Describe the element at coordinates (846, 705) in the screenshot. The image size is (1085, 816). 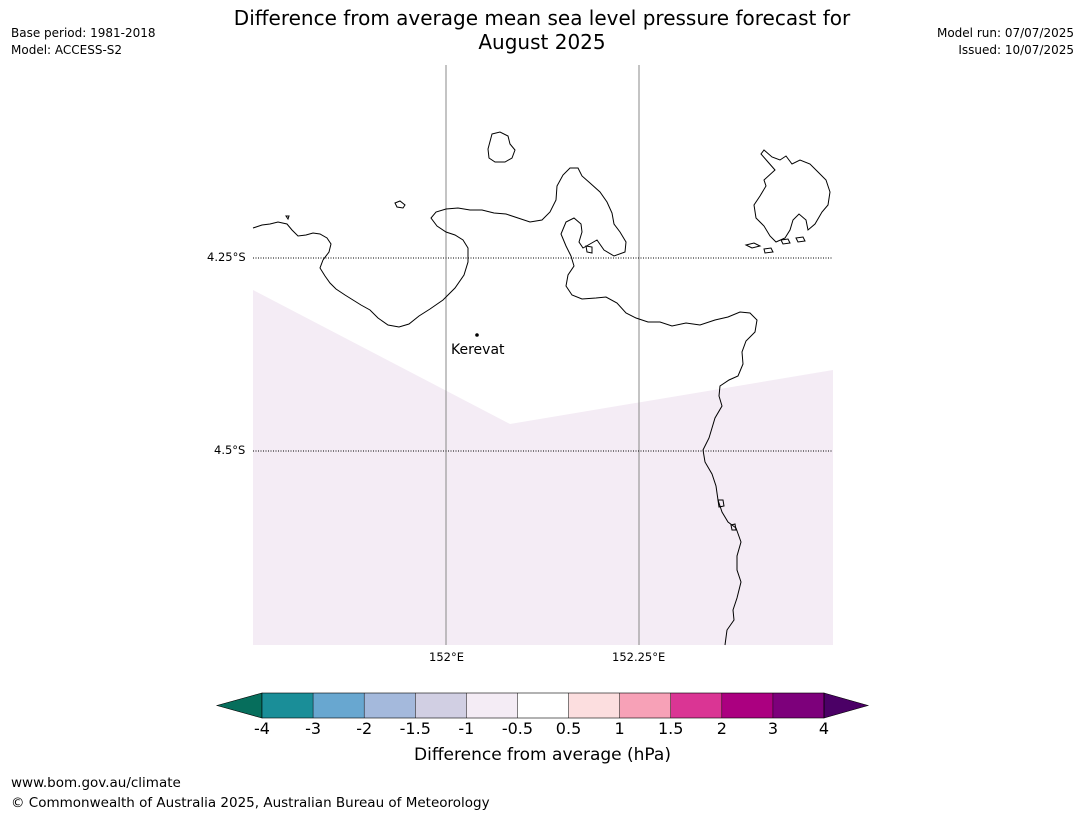
I see `colorbar-over-arrow` at that location.